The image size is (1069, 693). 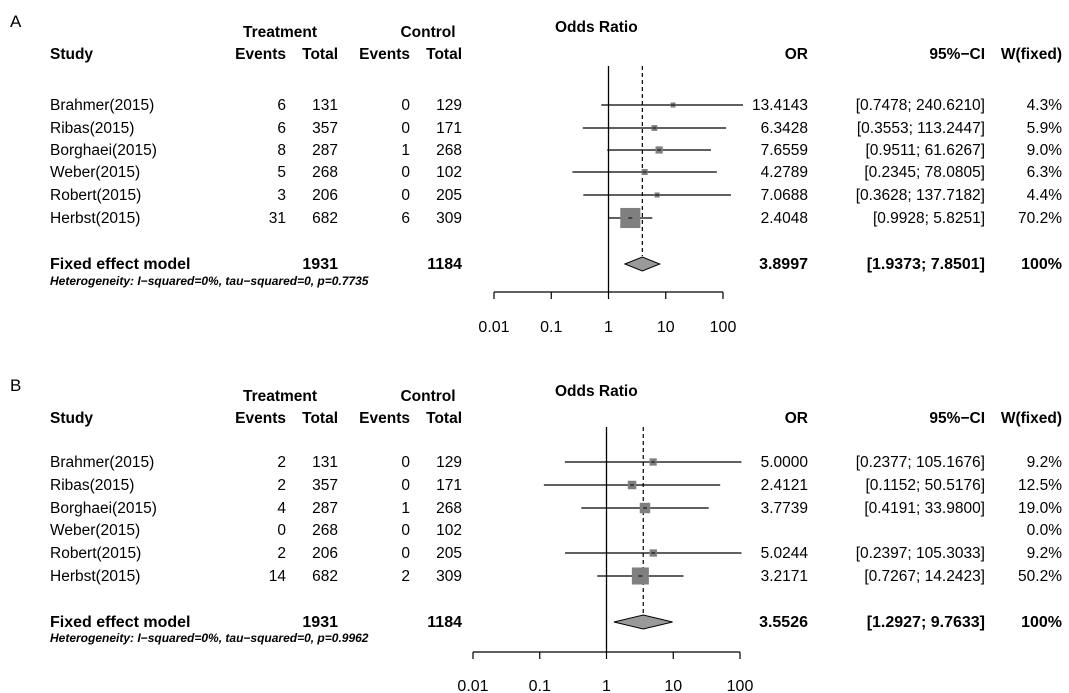 What do you see at coordinates (596, 391) in the screenshot?
I see `panel-b-plot-title: Odds Ratio` at bounding box center [596, 391].